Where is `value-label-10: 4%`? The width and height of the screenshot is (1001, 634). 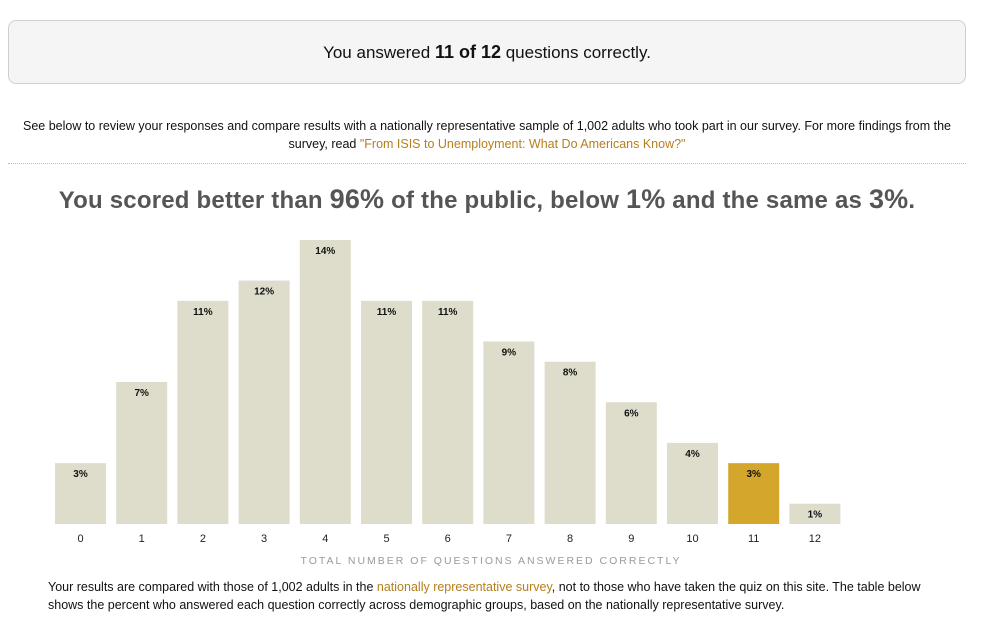
value-label-10: 4% is located at coordinates (692, 454).